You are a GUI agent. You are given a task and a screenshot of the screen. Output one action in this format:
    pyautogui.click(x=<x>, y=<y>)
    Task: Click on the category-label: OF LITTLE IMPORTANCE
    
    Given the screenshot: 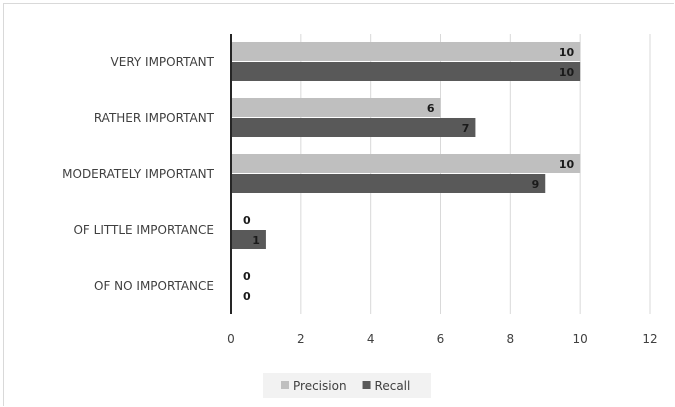 What is the action you would take?
    pyautogui.click(x=143, y=230)
    